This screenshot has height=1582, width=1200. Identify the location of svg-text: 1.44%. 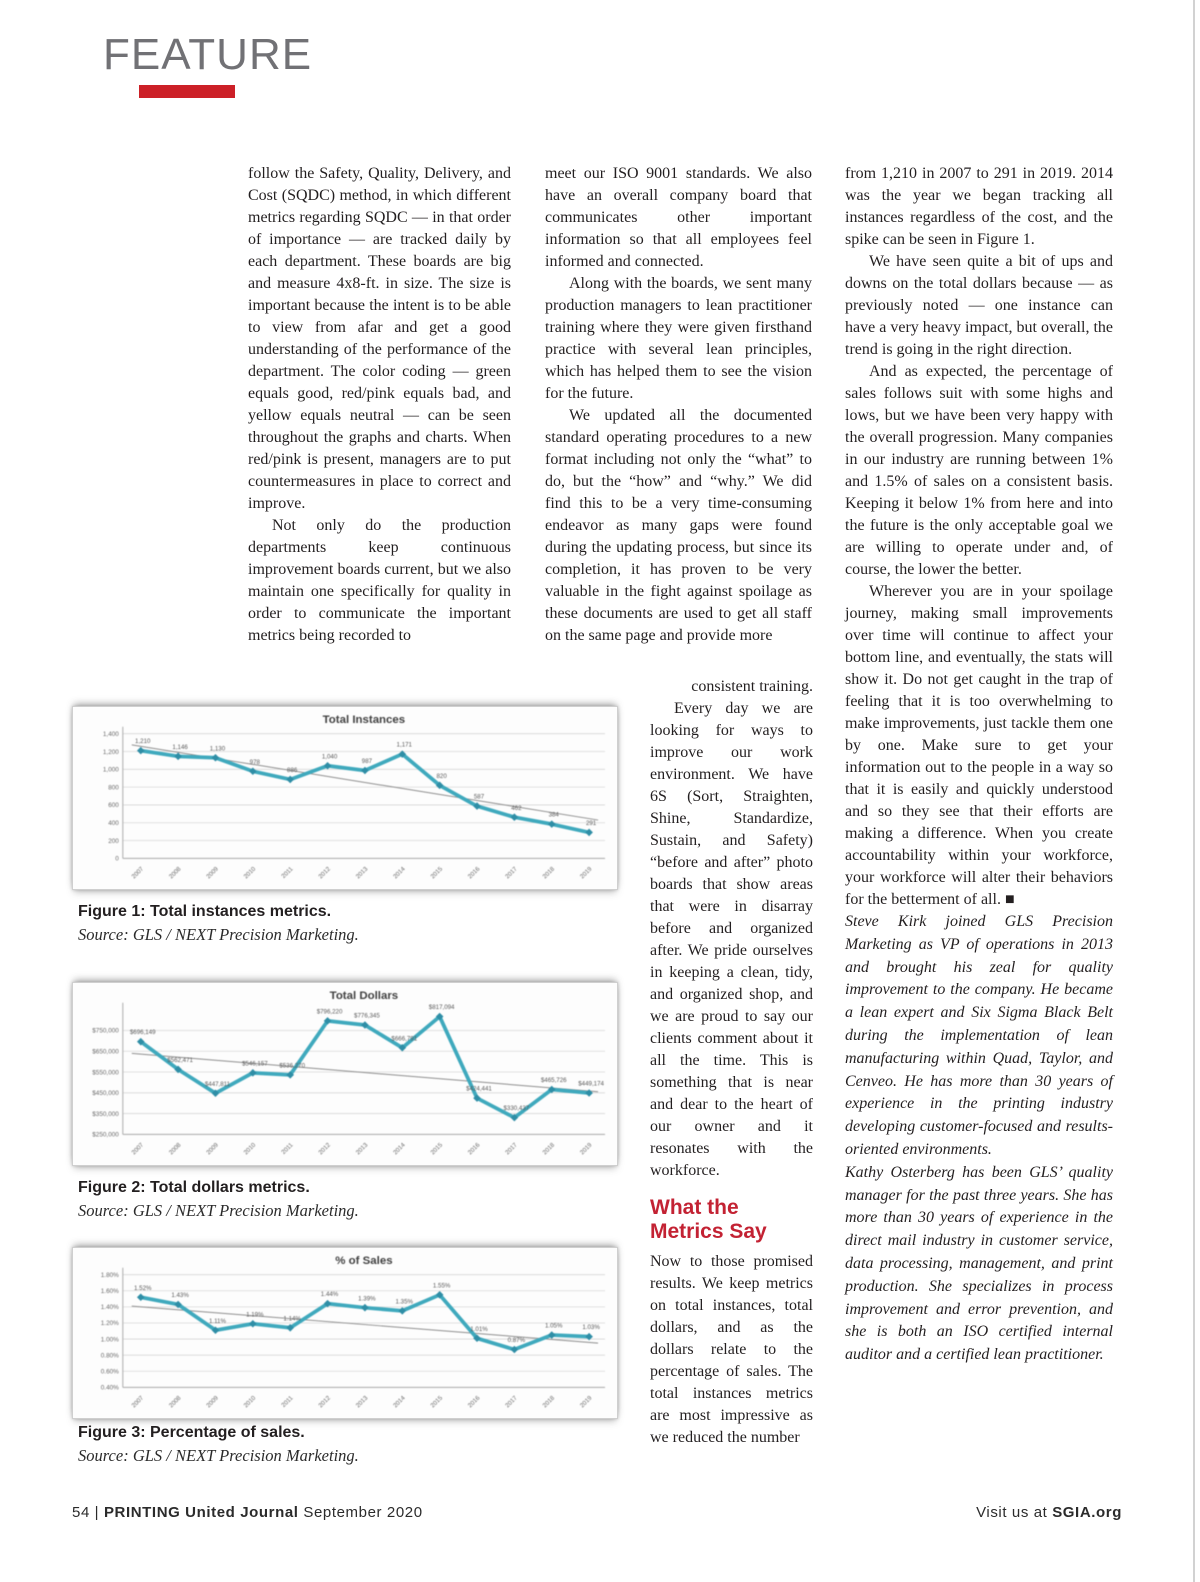
(330, 1294).